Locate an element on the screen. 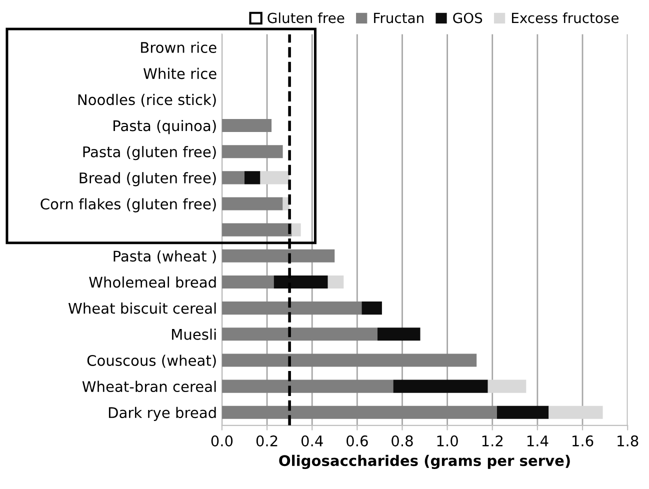  y-tick-label: Noodles (rice stick) is located at coordinates (147, 100).